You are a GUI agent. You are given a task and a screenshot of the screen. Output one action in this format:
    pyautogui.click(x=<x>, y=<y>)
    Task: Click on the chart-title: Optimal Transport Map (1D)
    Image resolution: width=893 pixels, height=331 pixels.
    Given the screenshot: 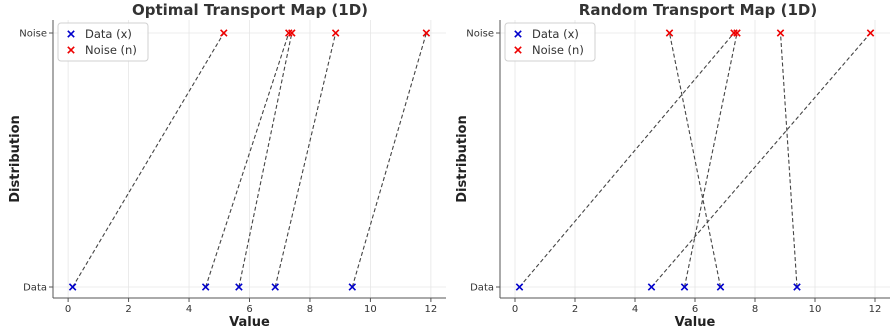 What is the action you would take?
    pyautogui.click(x=250, y=10)
    